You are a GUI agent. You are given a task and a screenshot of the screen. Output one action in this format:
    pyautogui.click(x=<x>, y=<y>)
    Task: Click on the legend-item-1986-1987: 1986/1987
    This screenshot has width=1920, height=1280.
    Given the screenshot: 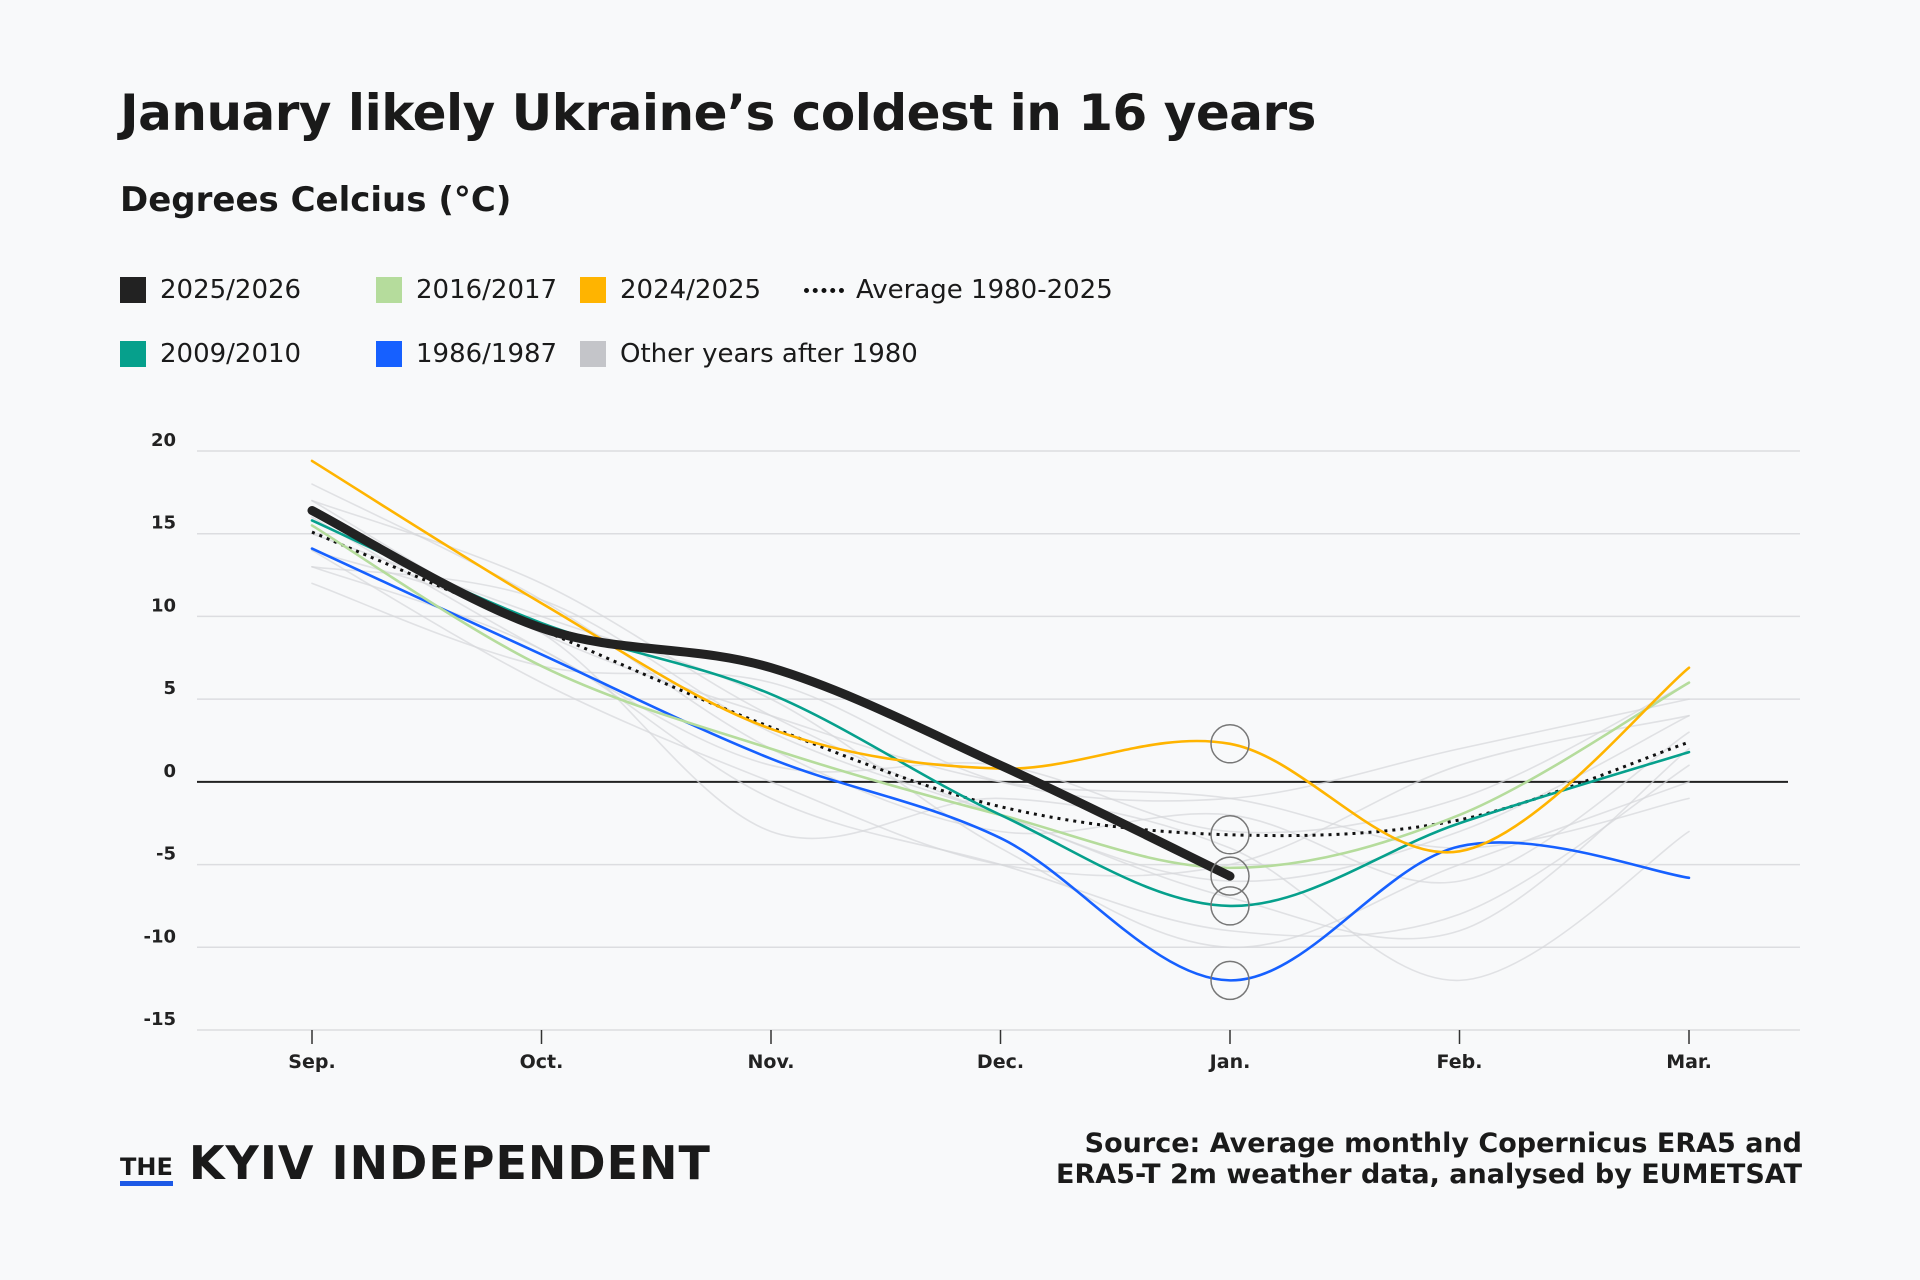 What is the action you would take?
    pyautogui.click(x=466, y=354)
    